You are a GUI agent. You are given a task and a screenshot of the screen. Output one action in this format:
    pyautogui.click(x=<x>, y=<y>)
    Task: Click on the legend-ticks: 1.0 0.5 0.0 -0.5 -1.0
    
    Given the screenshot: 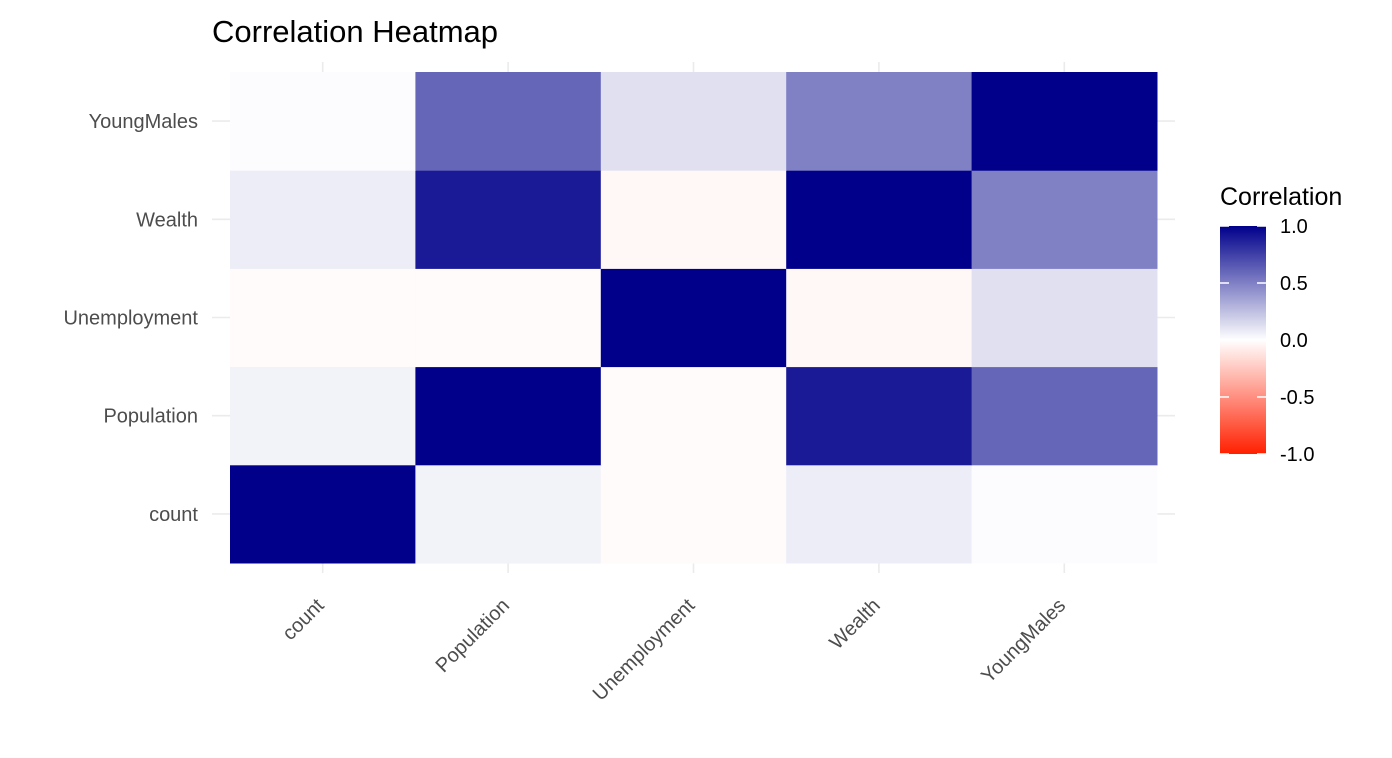 What is the action you would take?
    pyautogui.click(x=1267, y=341)
    